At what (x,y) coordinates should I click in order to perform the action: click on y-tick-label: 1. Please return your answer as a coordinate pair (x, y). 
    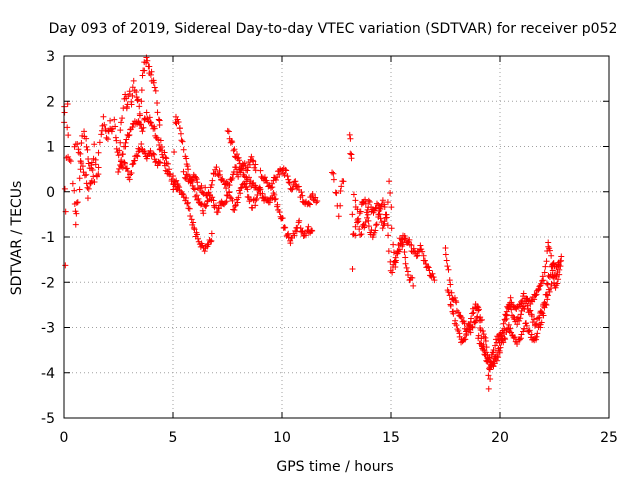
    Looking at the image, I should click on (50, 148).